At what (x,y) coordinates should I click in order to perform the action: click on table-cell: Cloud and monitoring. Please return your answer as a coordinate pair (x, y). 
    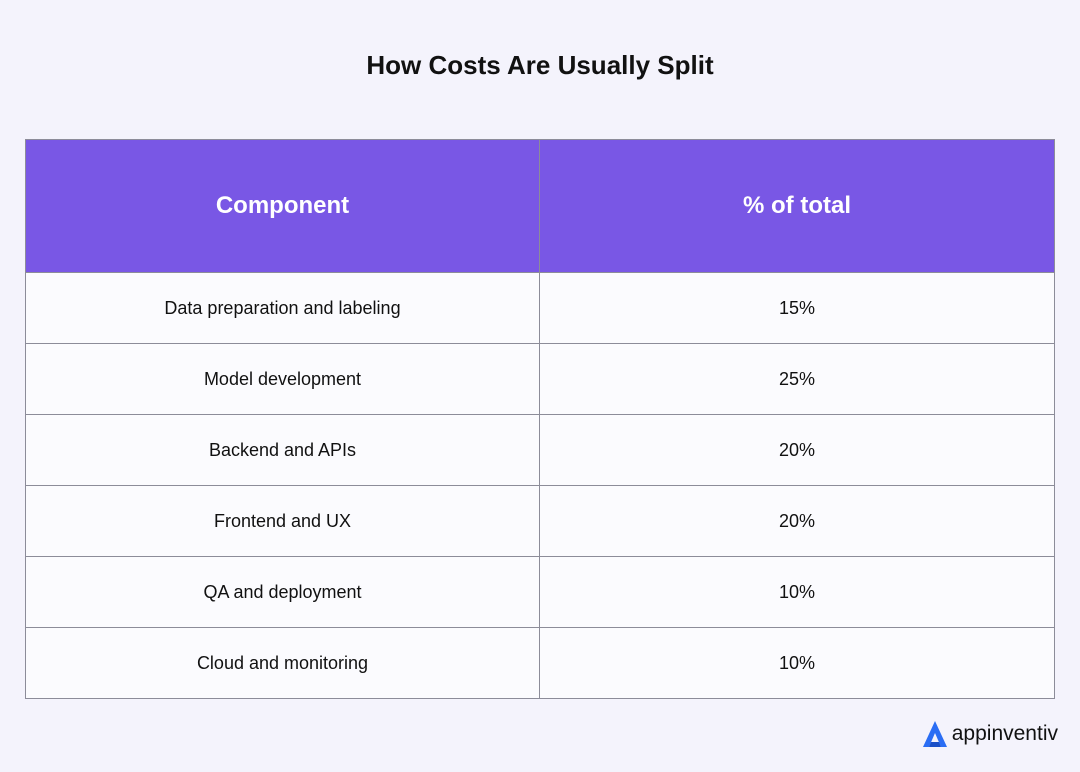
    Looking at the image, I should click on (282, 663).